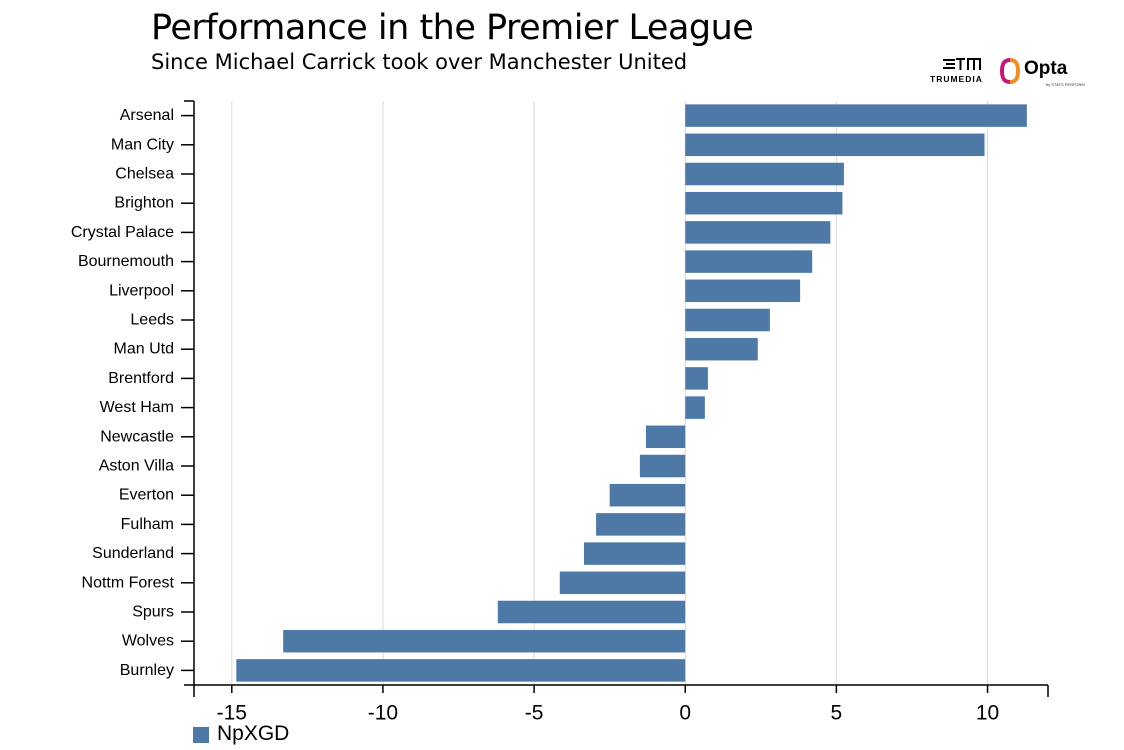  I want to click on legend-swatch, so click(201, 735).